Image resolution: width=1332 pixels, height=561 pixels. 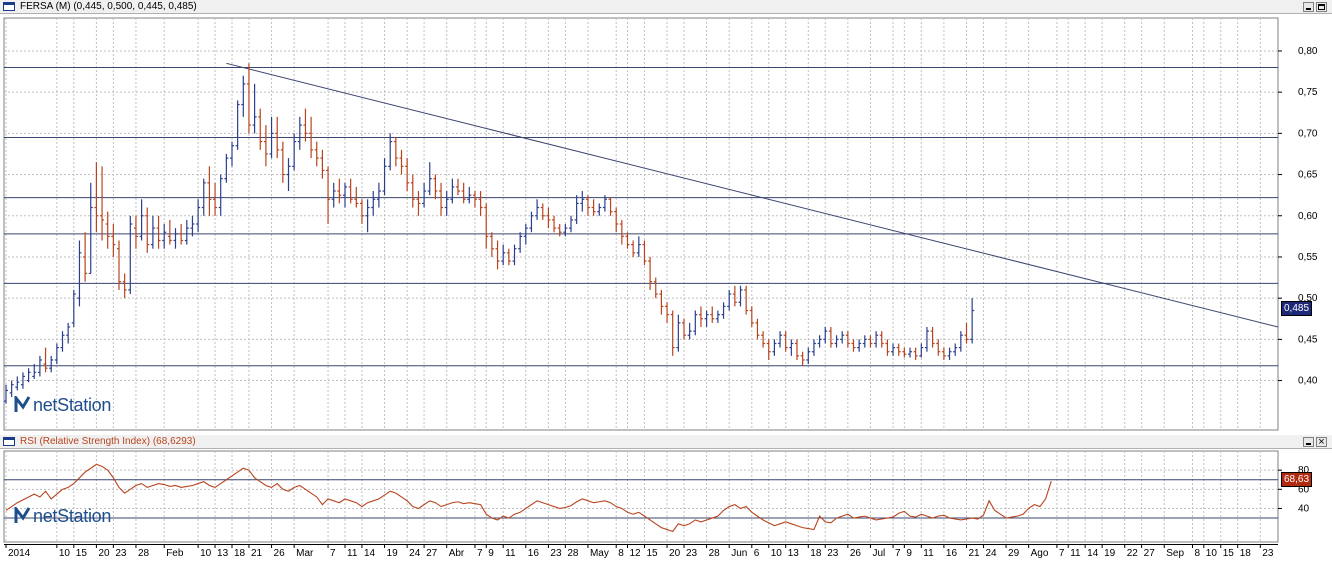 I want to click on y-tick-label: 0,70, so click(x=1308, y=133).